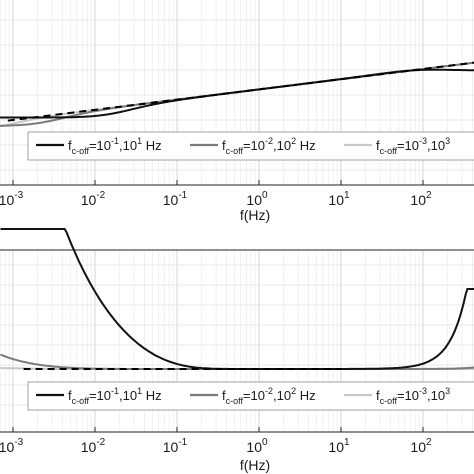 The height and width of the screenshot is (474, 474). What do you see at coordinates (216, 194) in the screenshot?
I see `top-x-tick-labels: 10⁻³ 10⁻² 10⁻¹ 10⁰ 10¹ 10²` at bounding box center [216, 194].